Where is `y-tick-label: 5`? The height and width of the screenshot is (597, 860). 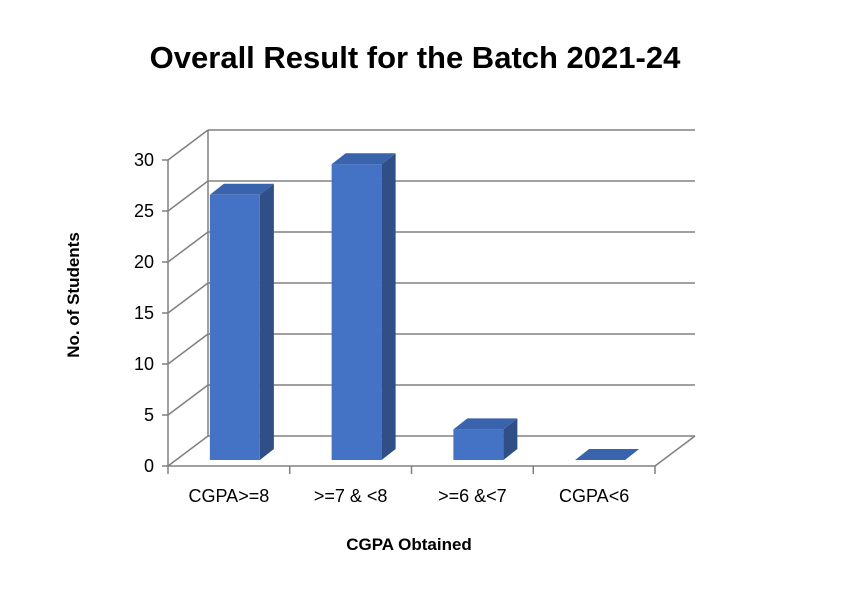
y-tick-label: 5 is located at coordinates (149, 415).